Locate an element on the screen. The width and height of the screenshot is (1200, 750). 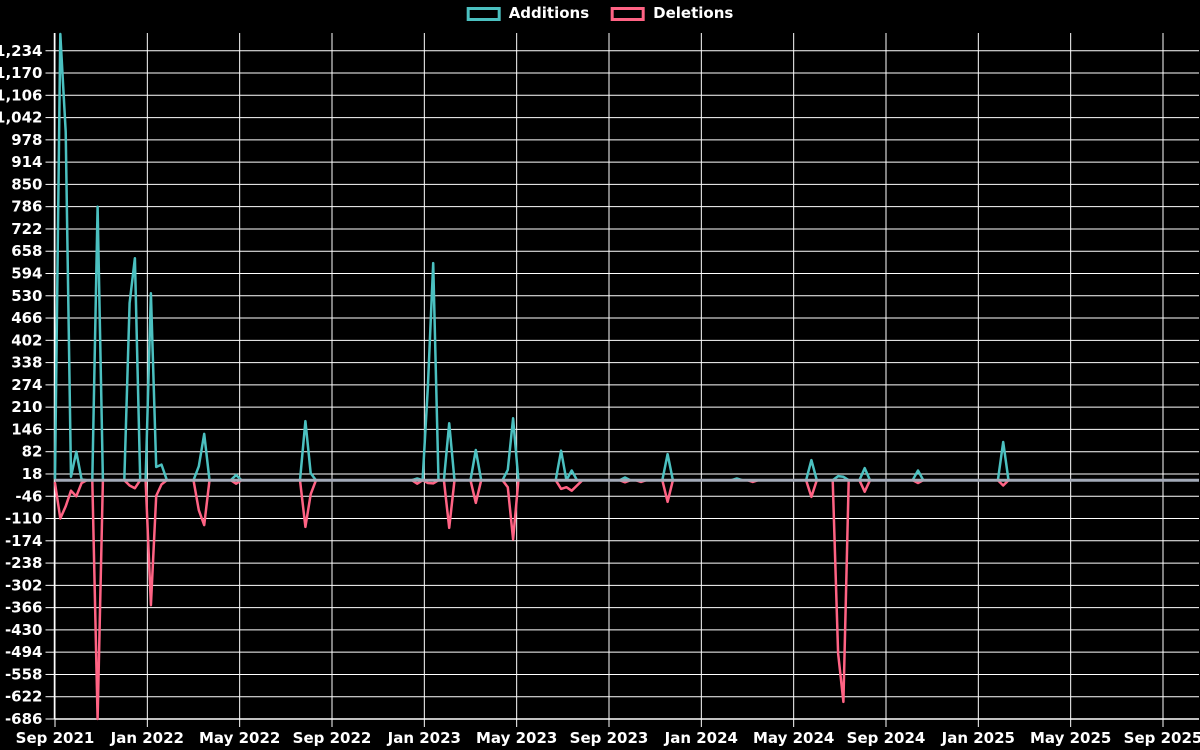
x-axis-tick-label: Jan 2025 is located at coordinates (978, 738).